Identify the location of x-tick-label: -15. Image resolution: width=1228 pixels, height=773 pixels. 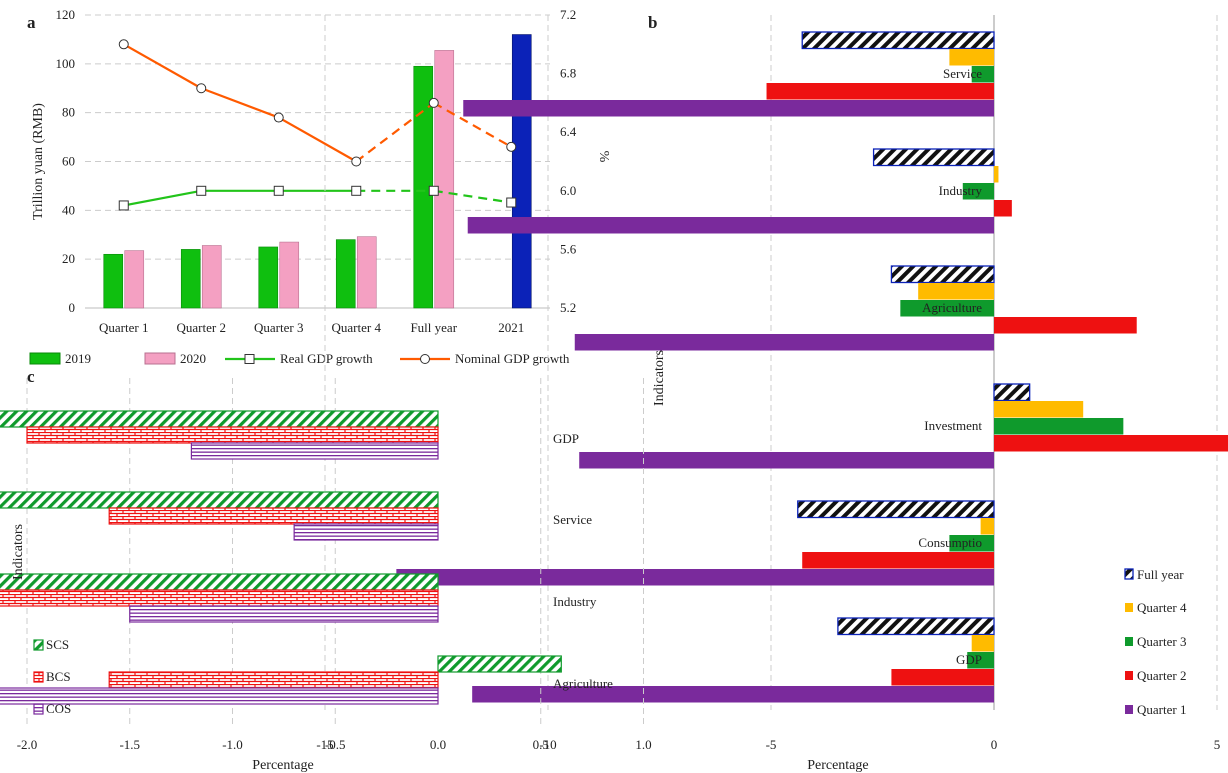
(324, 744).